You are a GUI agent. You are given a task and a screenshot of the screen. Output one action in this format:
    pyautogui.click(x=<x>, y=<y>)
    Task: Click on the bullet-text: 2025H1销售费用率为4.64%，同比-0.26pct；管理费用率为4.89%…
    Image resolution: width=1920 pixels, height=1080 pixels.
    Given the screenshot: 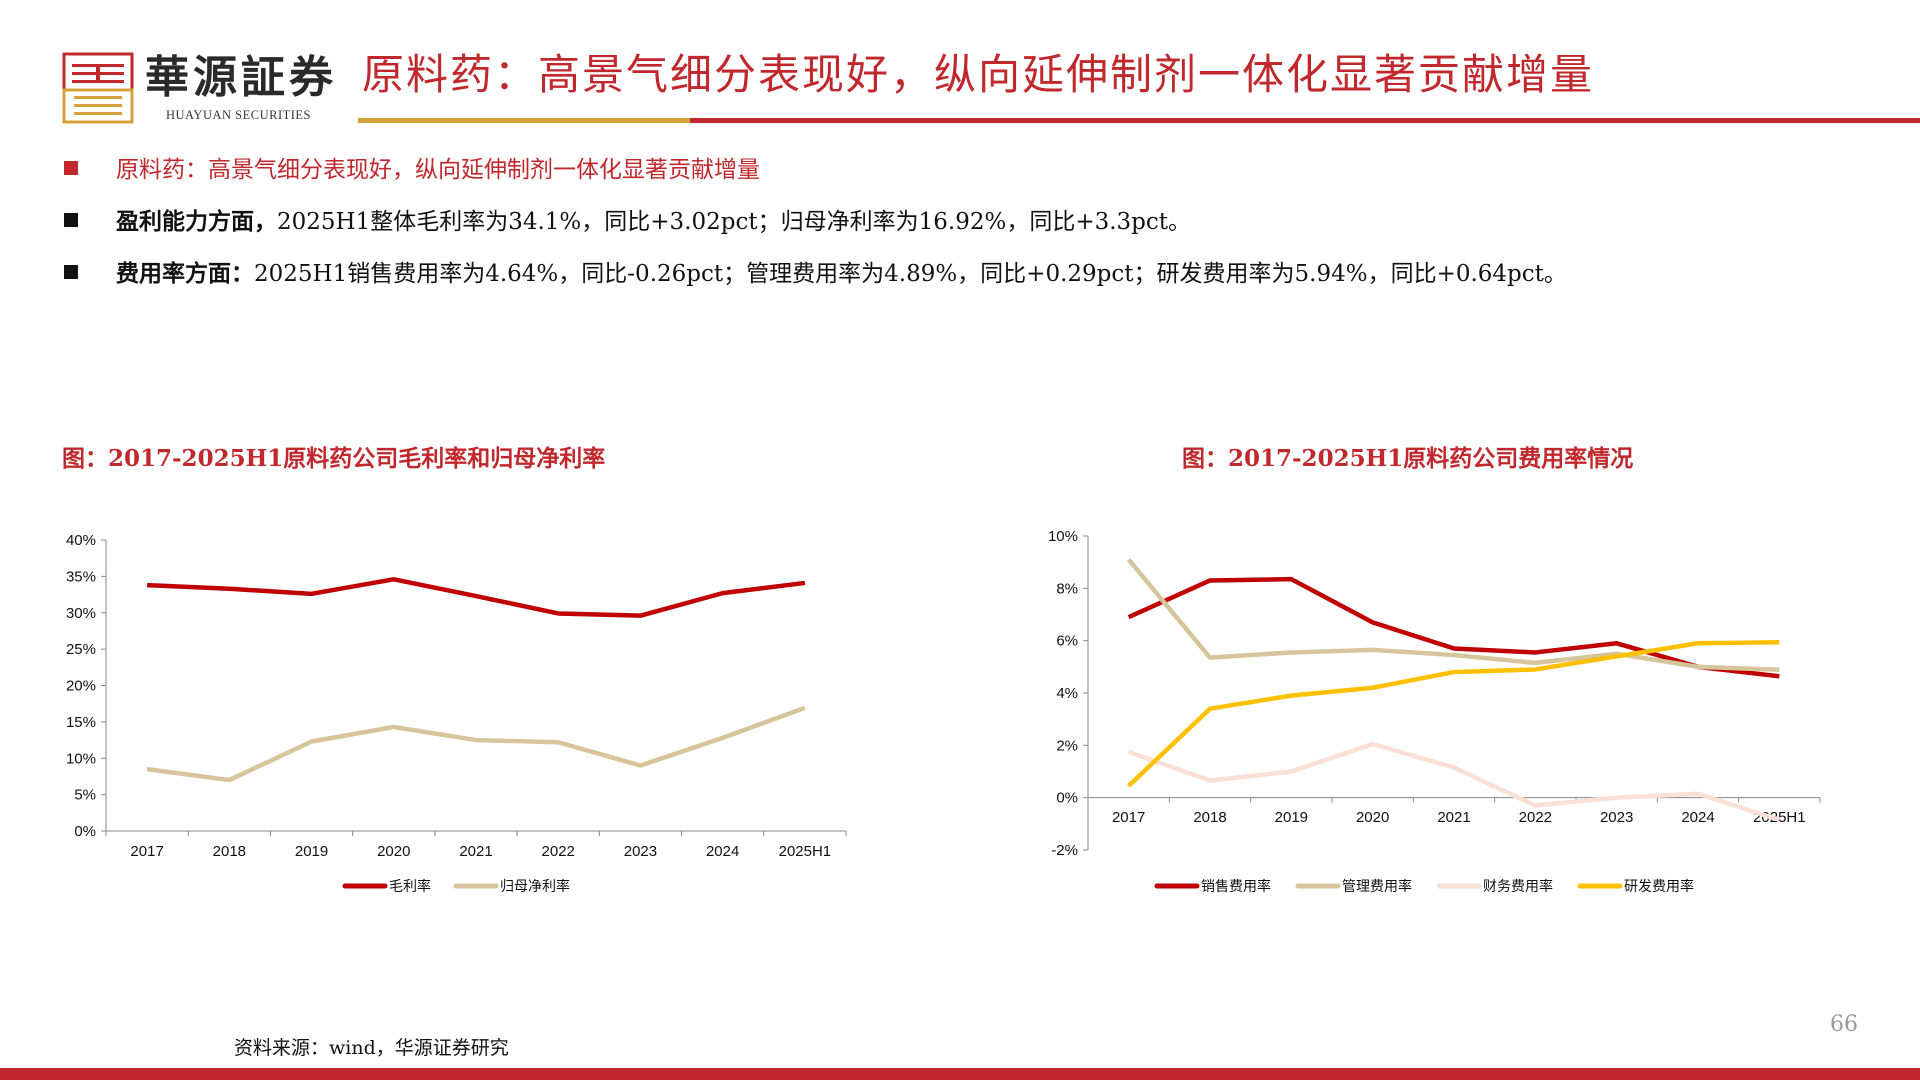 What is the action you would take?
    pyautogui.click(x=910, y=274)
    